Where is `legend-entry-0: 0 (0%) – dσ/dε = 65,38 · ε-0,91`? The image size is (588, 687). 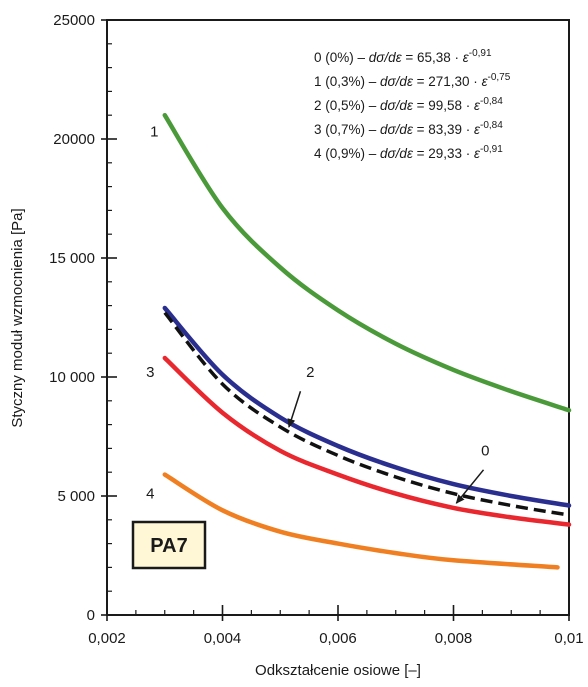 legend-entry-0: 0 (0%) – dσ/dε = 65,38 · ε-0,91 is located at coordinates (403, 56).